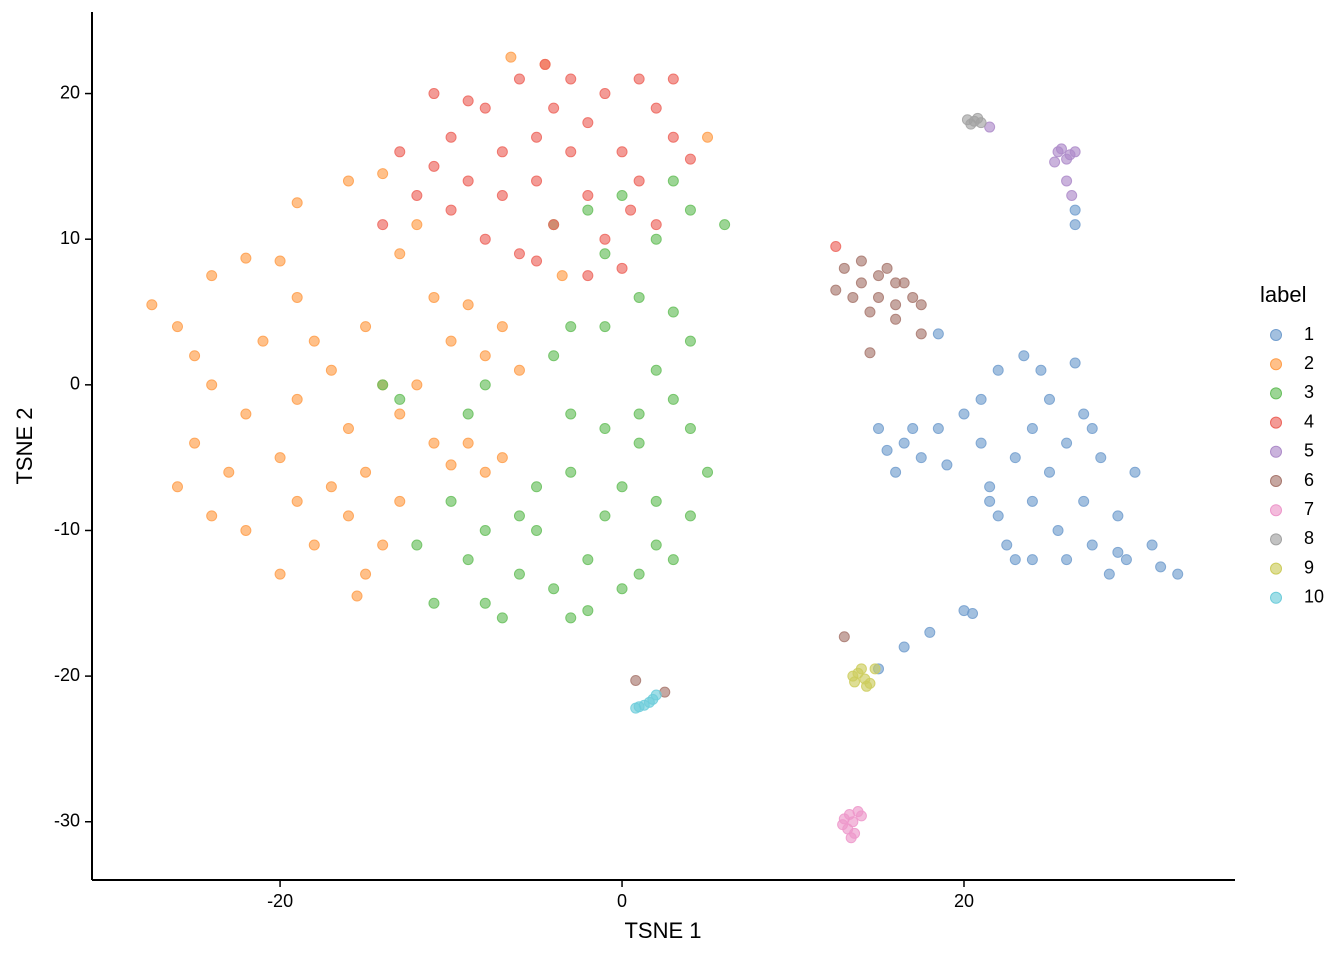 The width and height of the screenshot is (1344, 960). What do you see at coordinates (964, 901) in the screenshot?
I see `x-tick-label: 20` at bounding box center [964, 901].